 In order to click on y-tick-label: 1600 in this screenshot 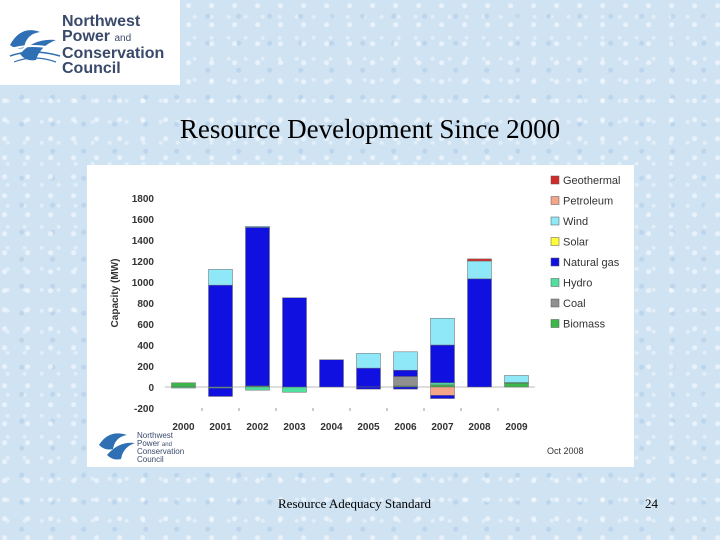, I will do `click(143, 220)`.